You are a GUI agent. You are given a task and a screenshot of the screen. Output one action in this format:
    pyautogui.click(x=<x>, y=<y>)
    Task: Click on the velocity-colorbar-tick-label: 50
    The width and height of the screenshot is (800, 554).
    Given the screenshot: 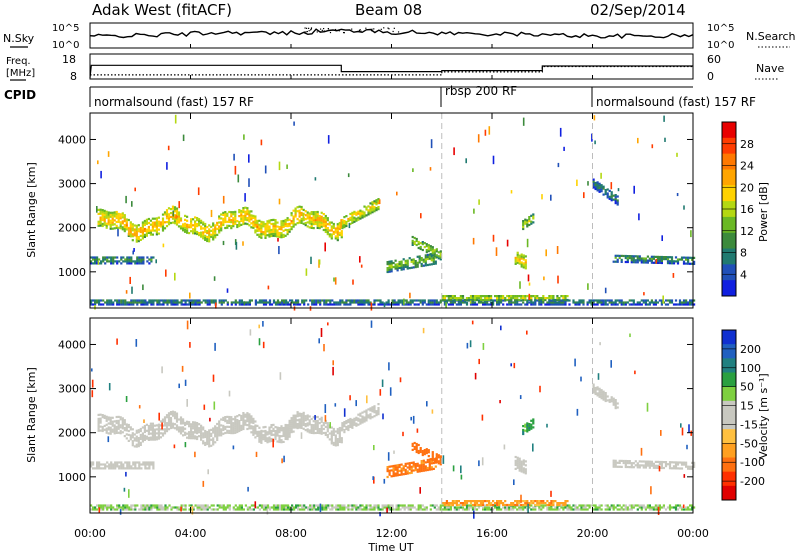 What is the action you would take?
    pyautogui.click(x=747, y=387)
    